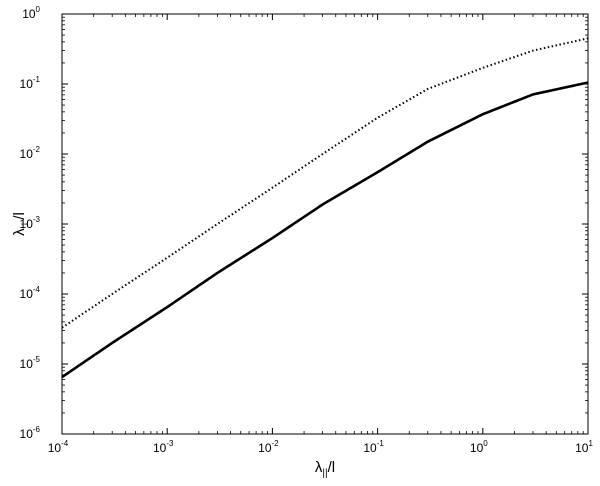 The height and width of the screenshot is (486, 600). Describe the element at coordinates (163, 447) in the screenshot. I see `x-tick-label-1: 10⁻³` at that location.